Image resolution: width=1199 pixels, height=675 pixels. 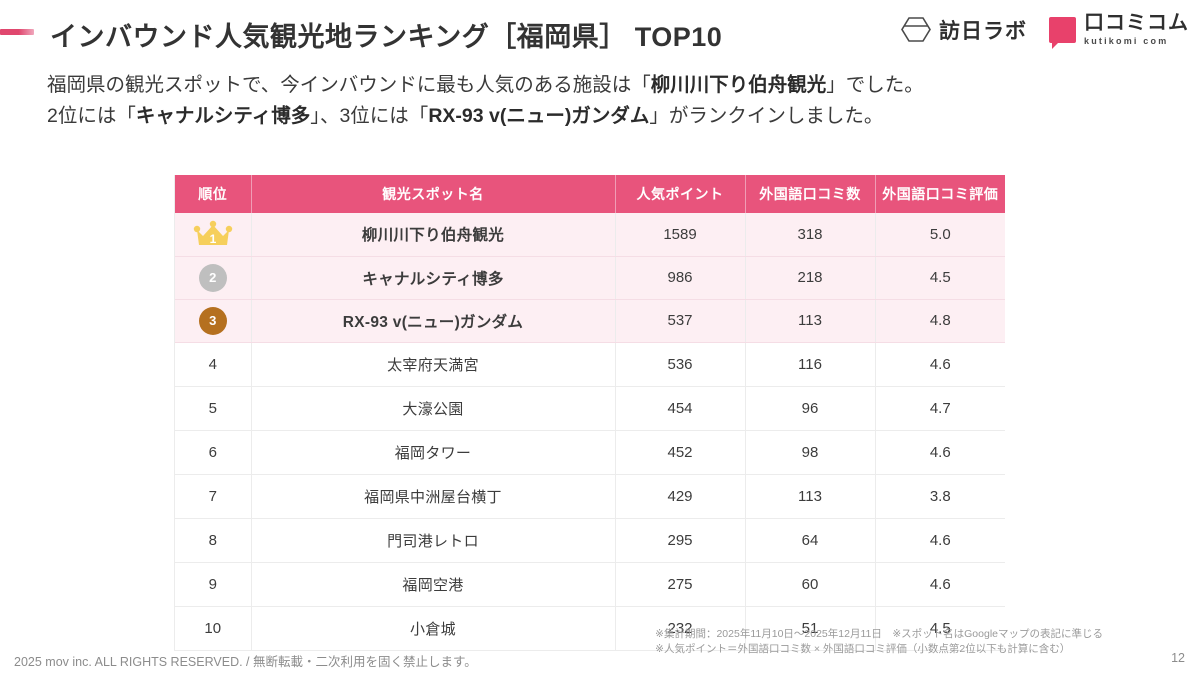 I want to click on cell-rank: 3, so click(x=213, y=321).